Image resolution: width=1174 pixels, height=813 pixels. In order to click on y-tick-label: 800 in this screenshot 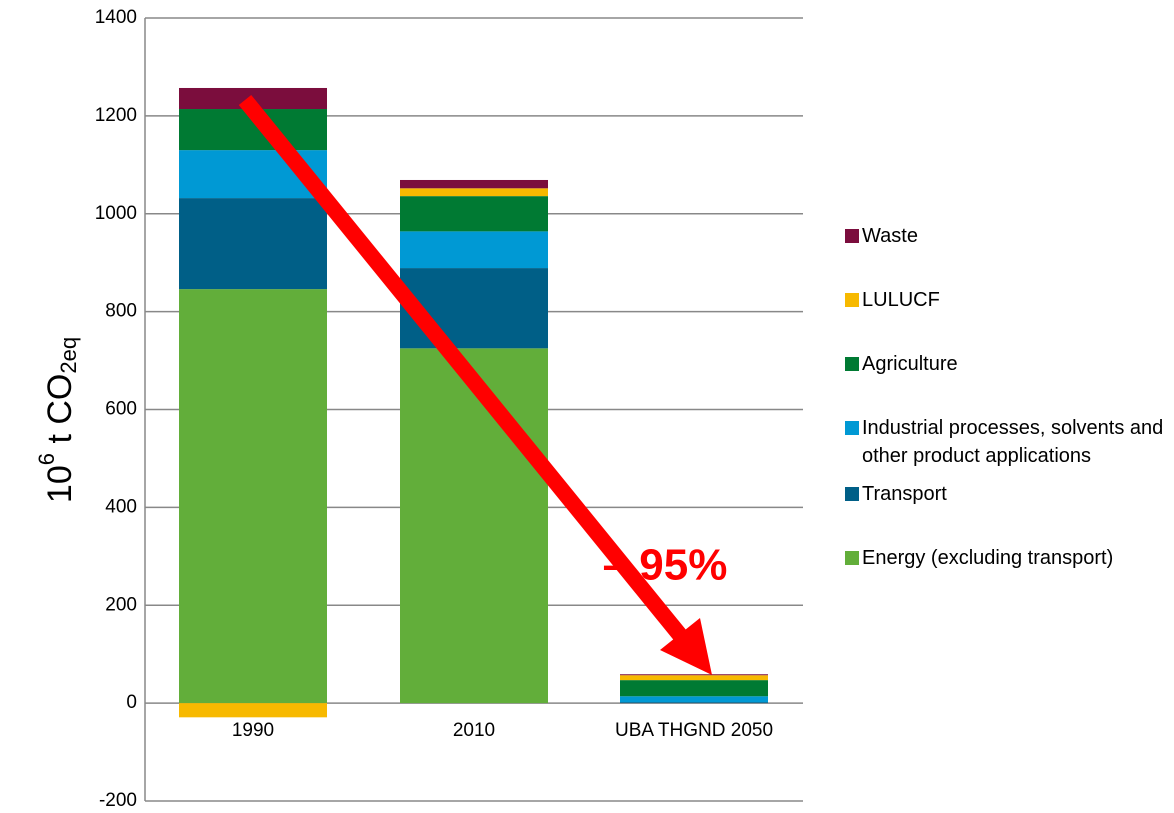, I will do `click(121, 311)`.